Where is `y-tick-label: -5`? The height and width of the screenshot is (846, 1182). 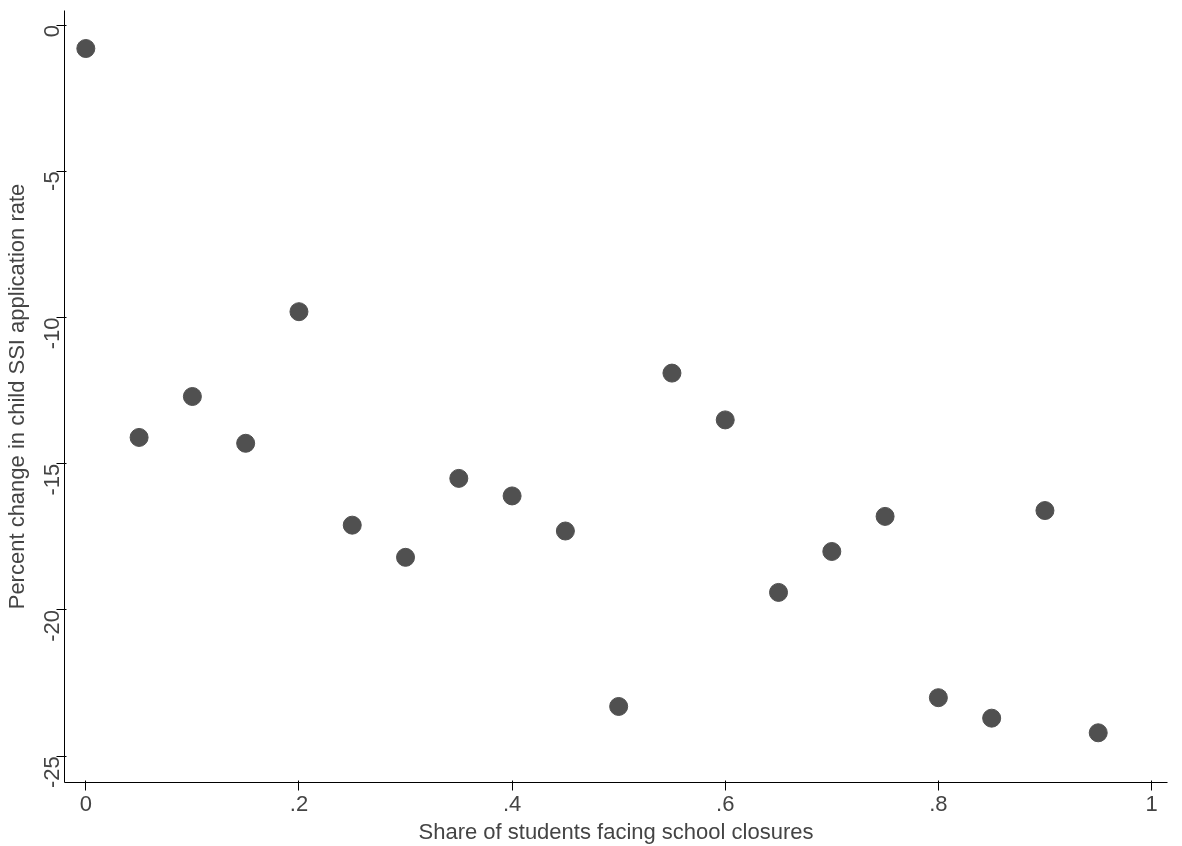
y-tick-label: -5 is located at coordinates (51, 181).